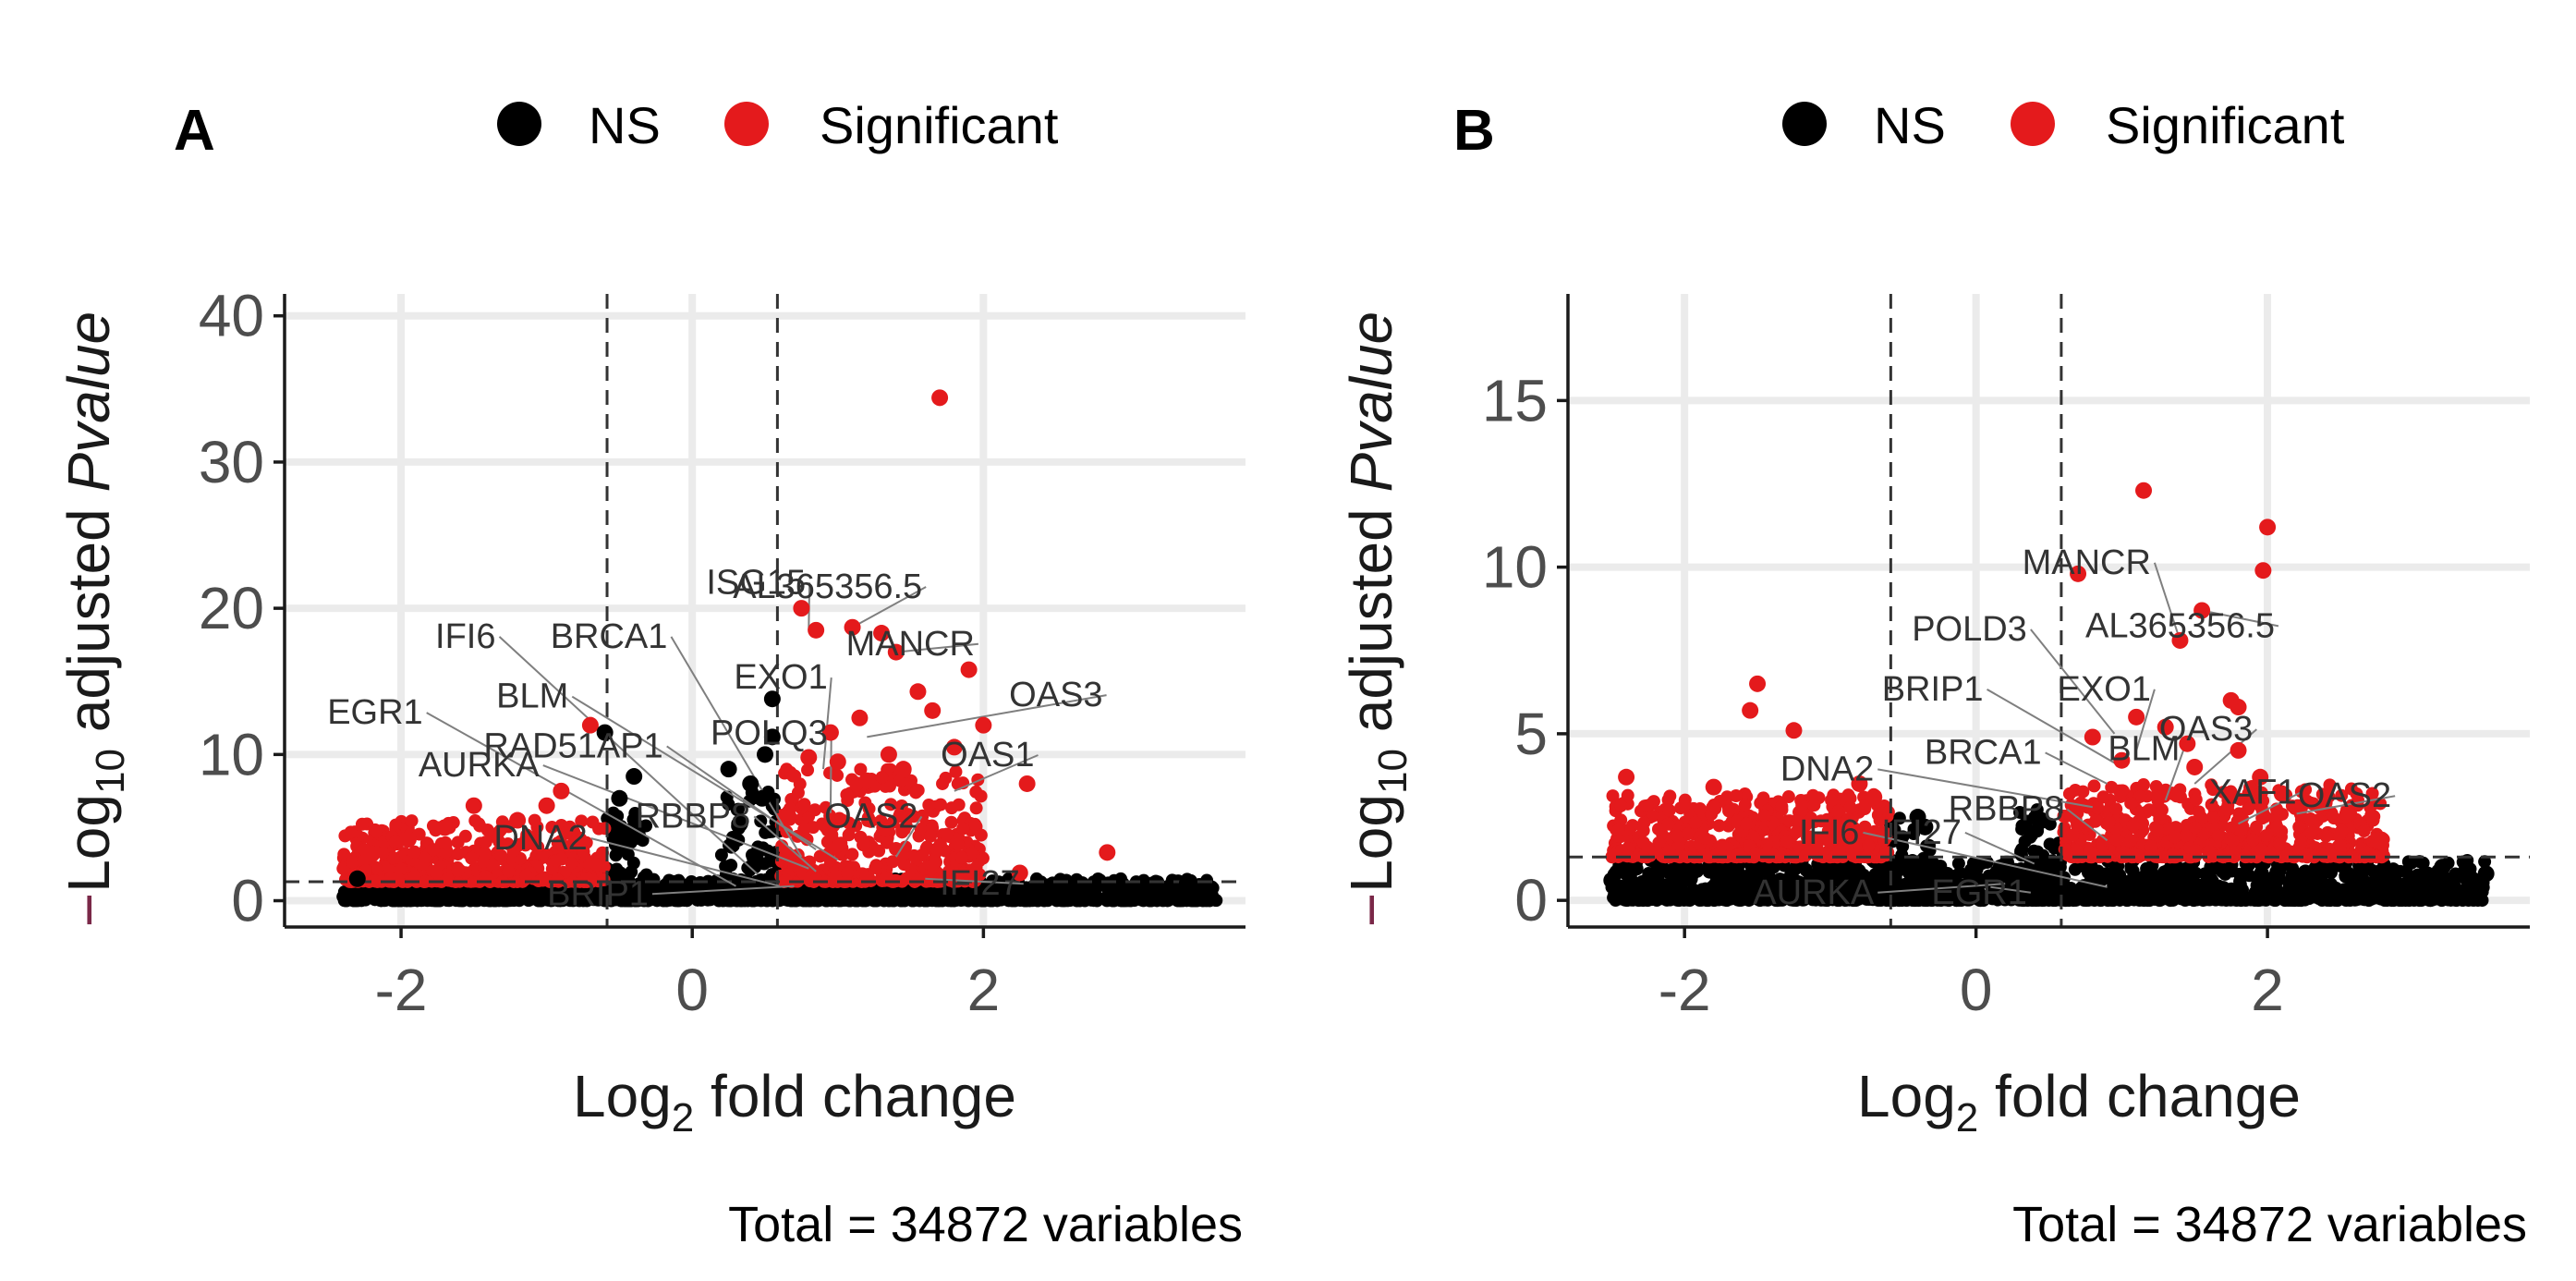 The height and width of the screenshot is (1281, 2576). What do you see at coordinates (1804, 124) in the screenshot?
I see `legend-marker-ns` at bounding box center [1804, 124].